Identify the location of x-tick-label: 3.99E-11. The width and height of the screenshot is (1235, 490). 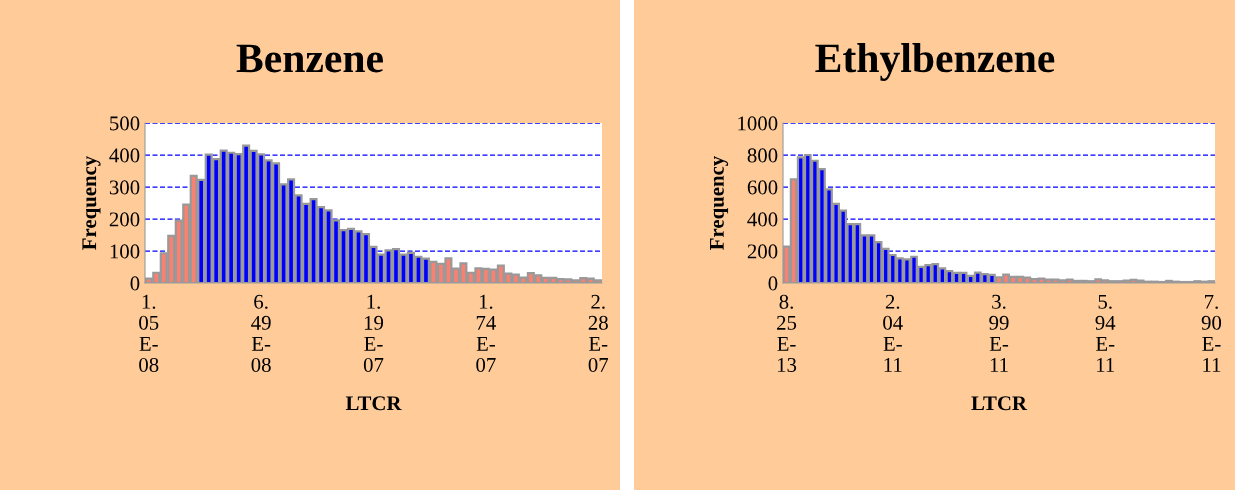
(999, 333).